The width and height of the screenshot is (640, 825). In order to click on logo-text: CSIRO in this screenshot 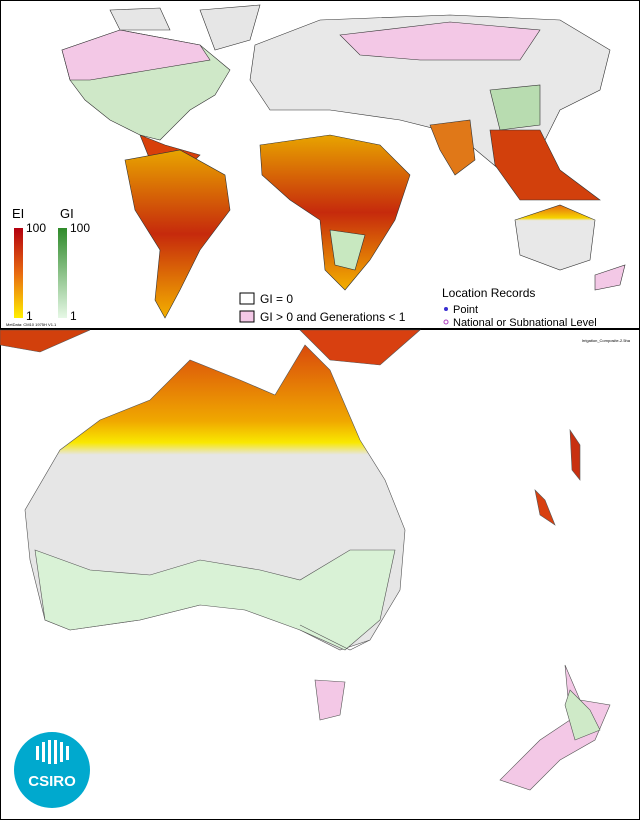, I will do `click(52, 781)`.